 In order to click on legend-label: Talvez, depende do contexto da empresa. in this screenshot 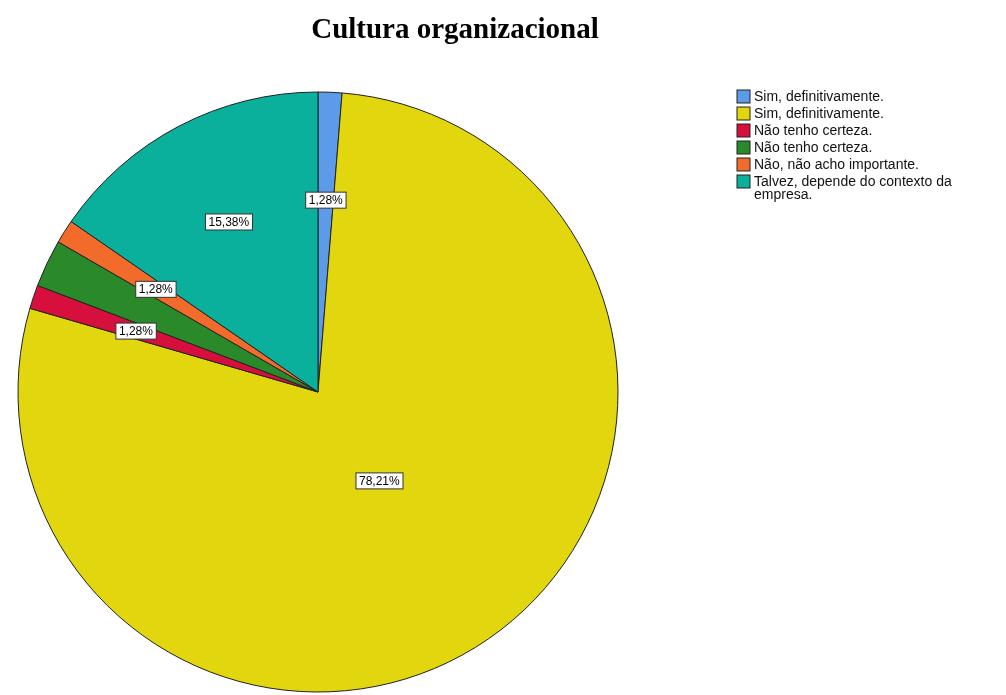, I will do `click(853, 187)`.